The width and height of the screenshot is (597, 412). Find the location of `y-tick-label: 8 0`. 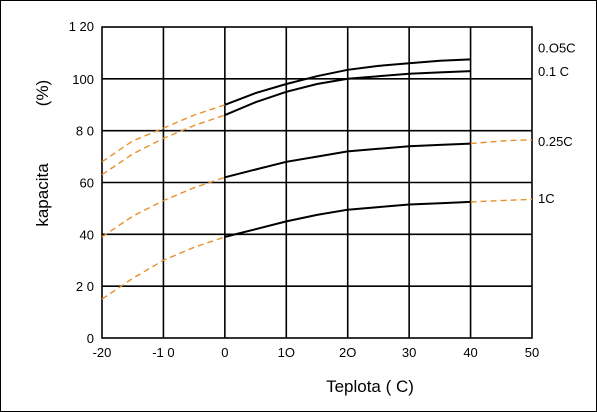

y-tick-label: 8 0 is located at coordinates (85, 131).